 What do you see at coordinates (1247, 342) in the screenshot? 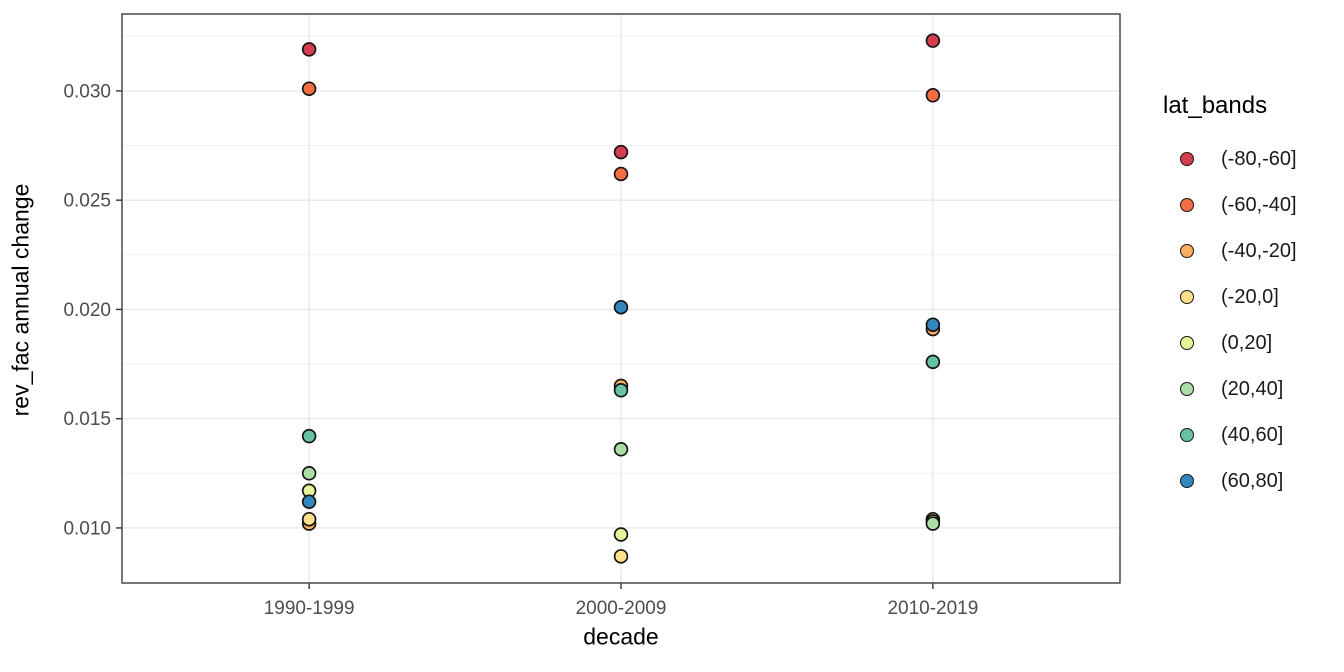
I see `legend-item-label: (0,20]` at bounding box center [1247, 342].